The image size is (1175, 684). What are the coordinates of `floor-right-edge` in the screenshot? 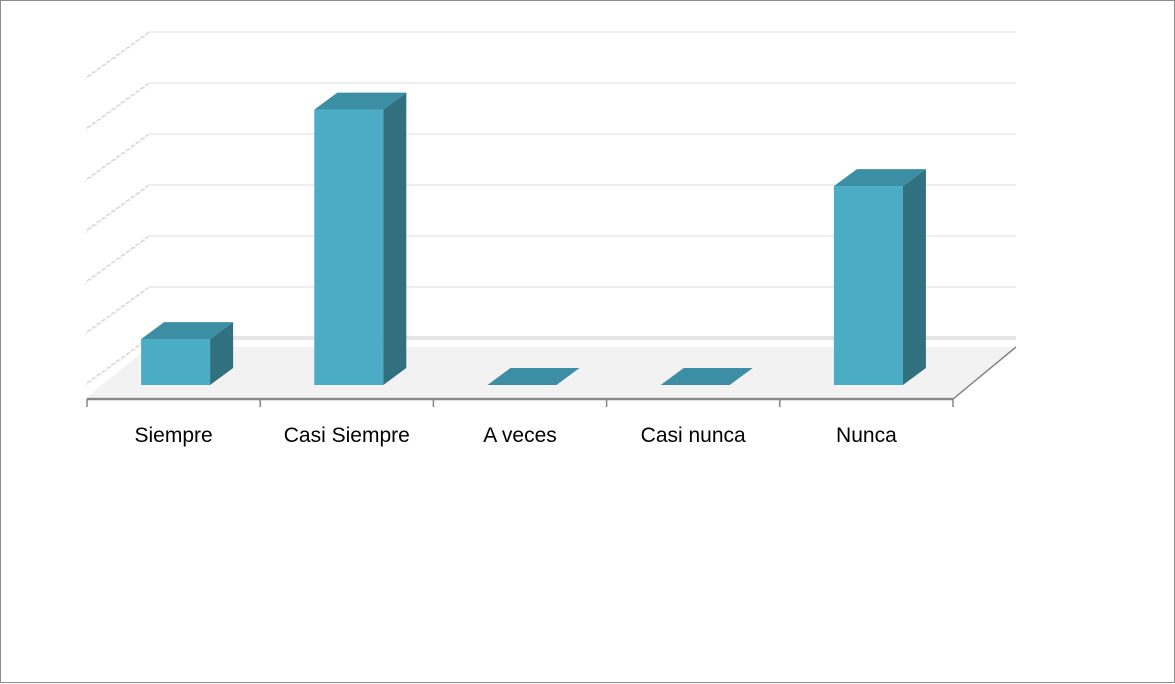 It's located at (984, 373).